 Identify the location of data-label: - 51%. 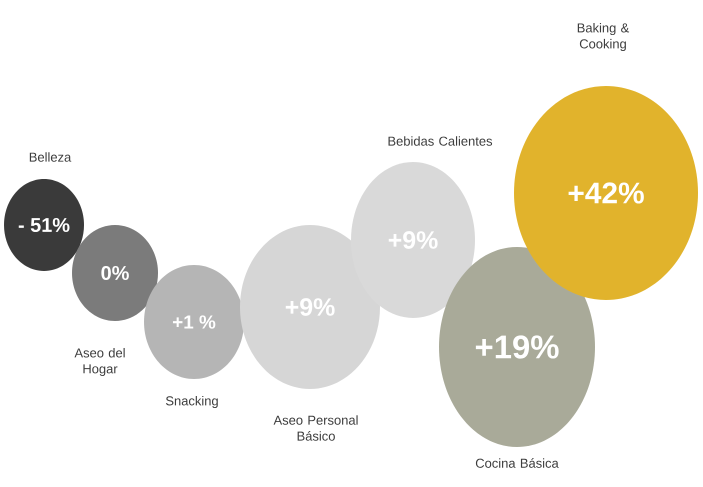
(44, 225).